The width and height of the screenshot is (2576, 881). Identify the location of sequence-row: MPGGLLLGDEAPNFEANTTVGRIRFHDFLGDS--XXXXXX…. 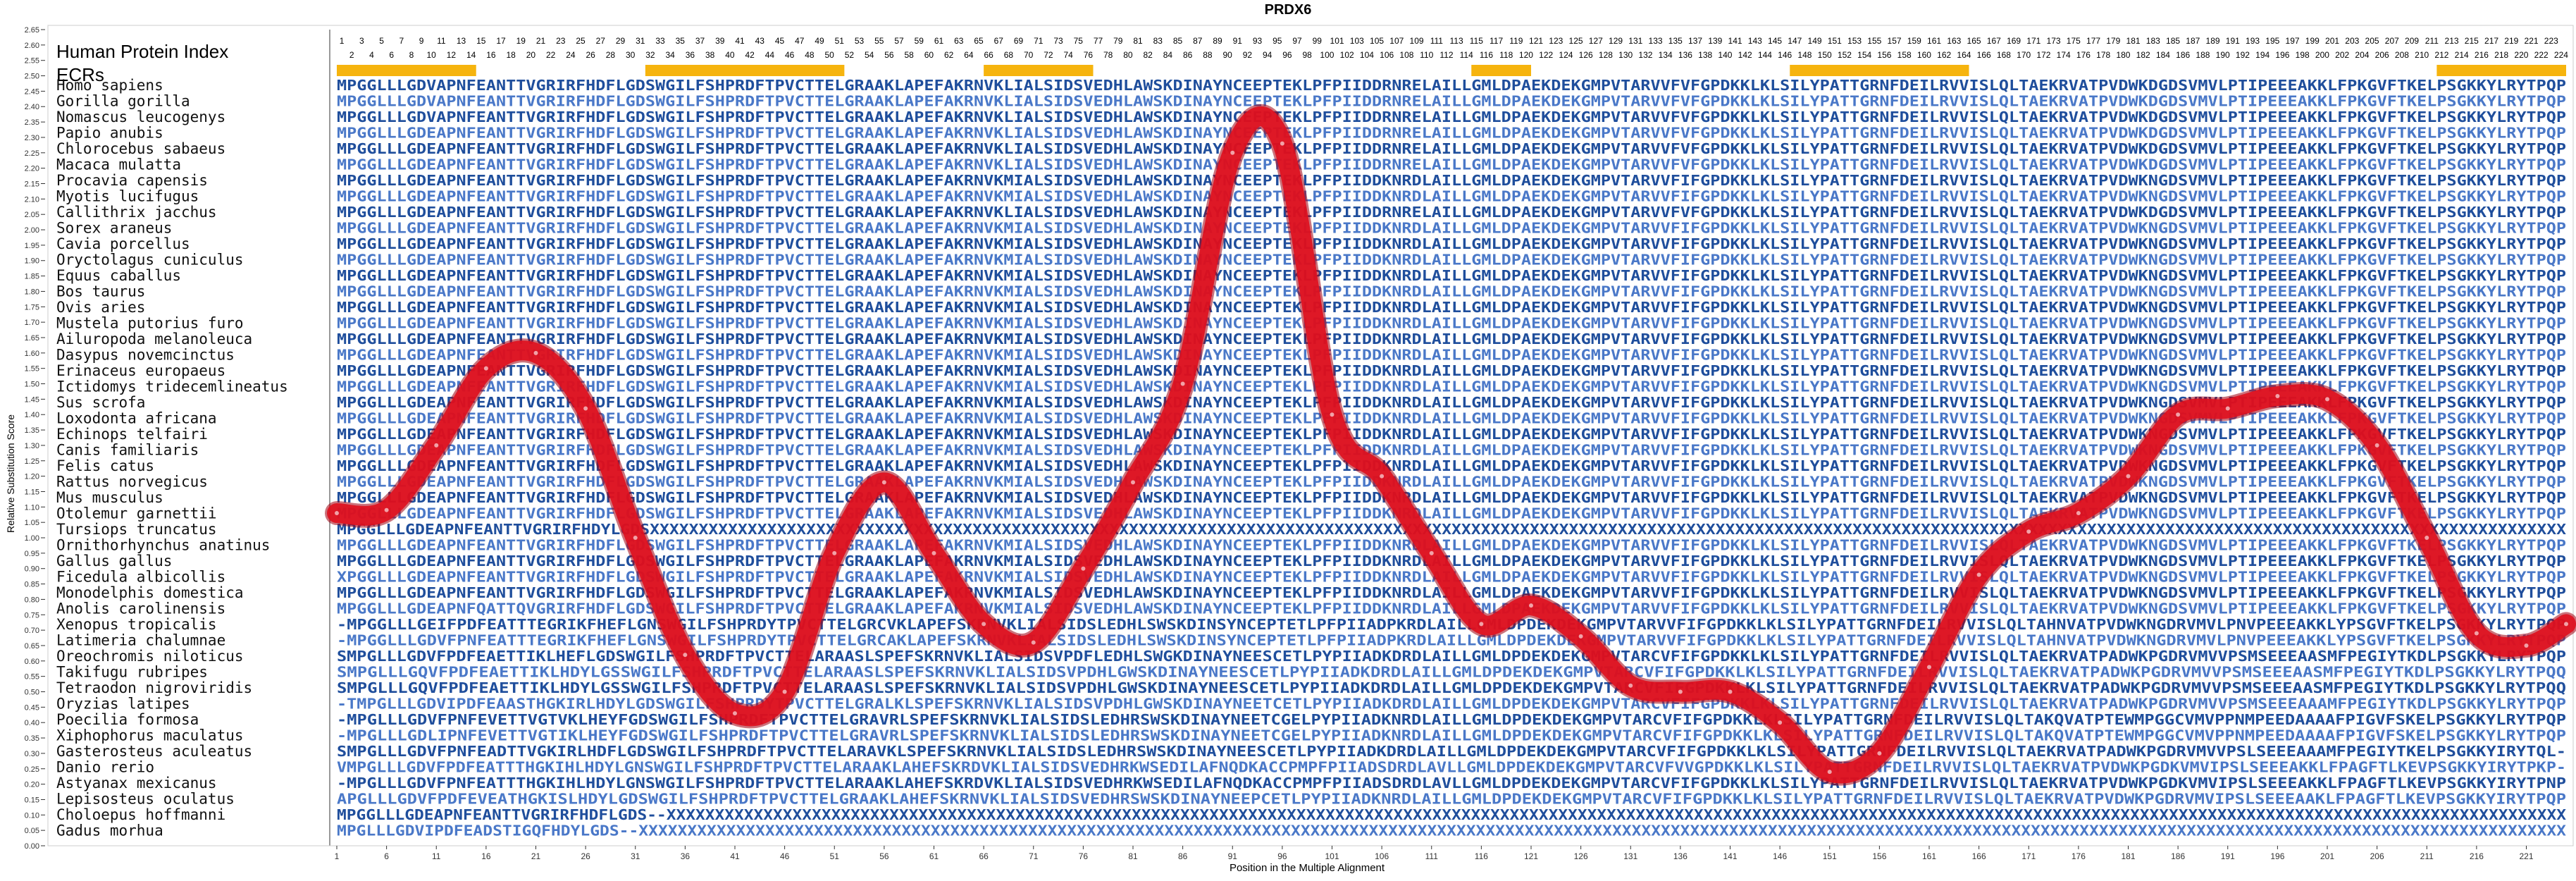
(1451, 814).